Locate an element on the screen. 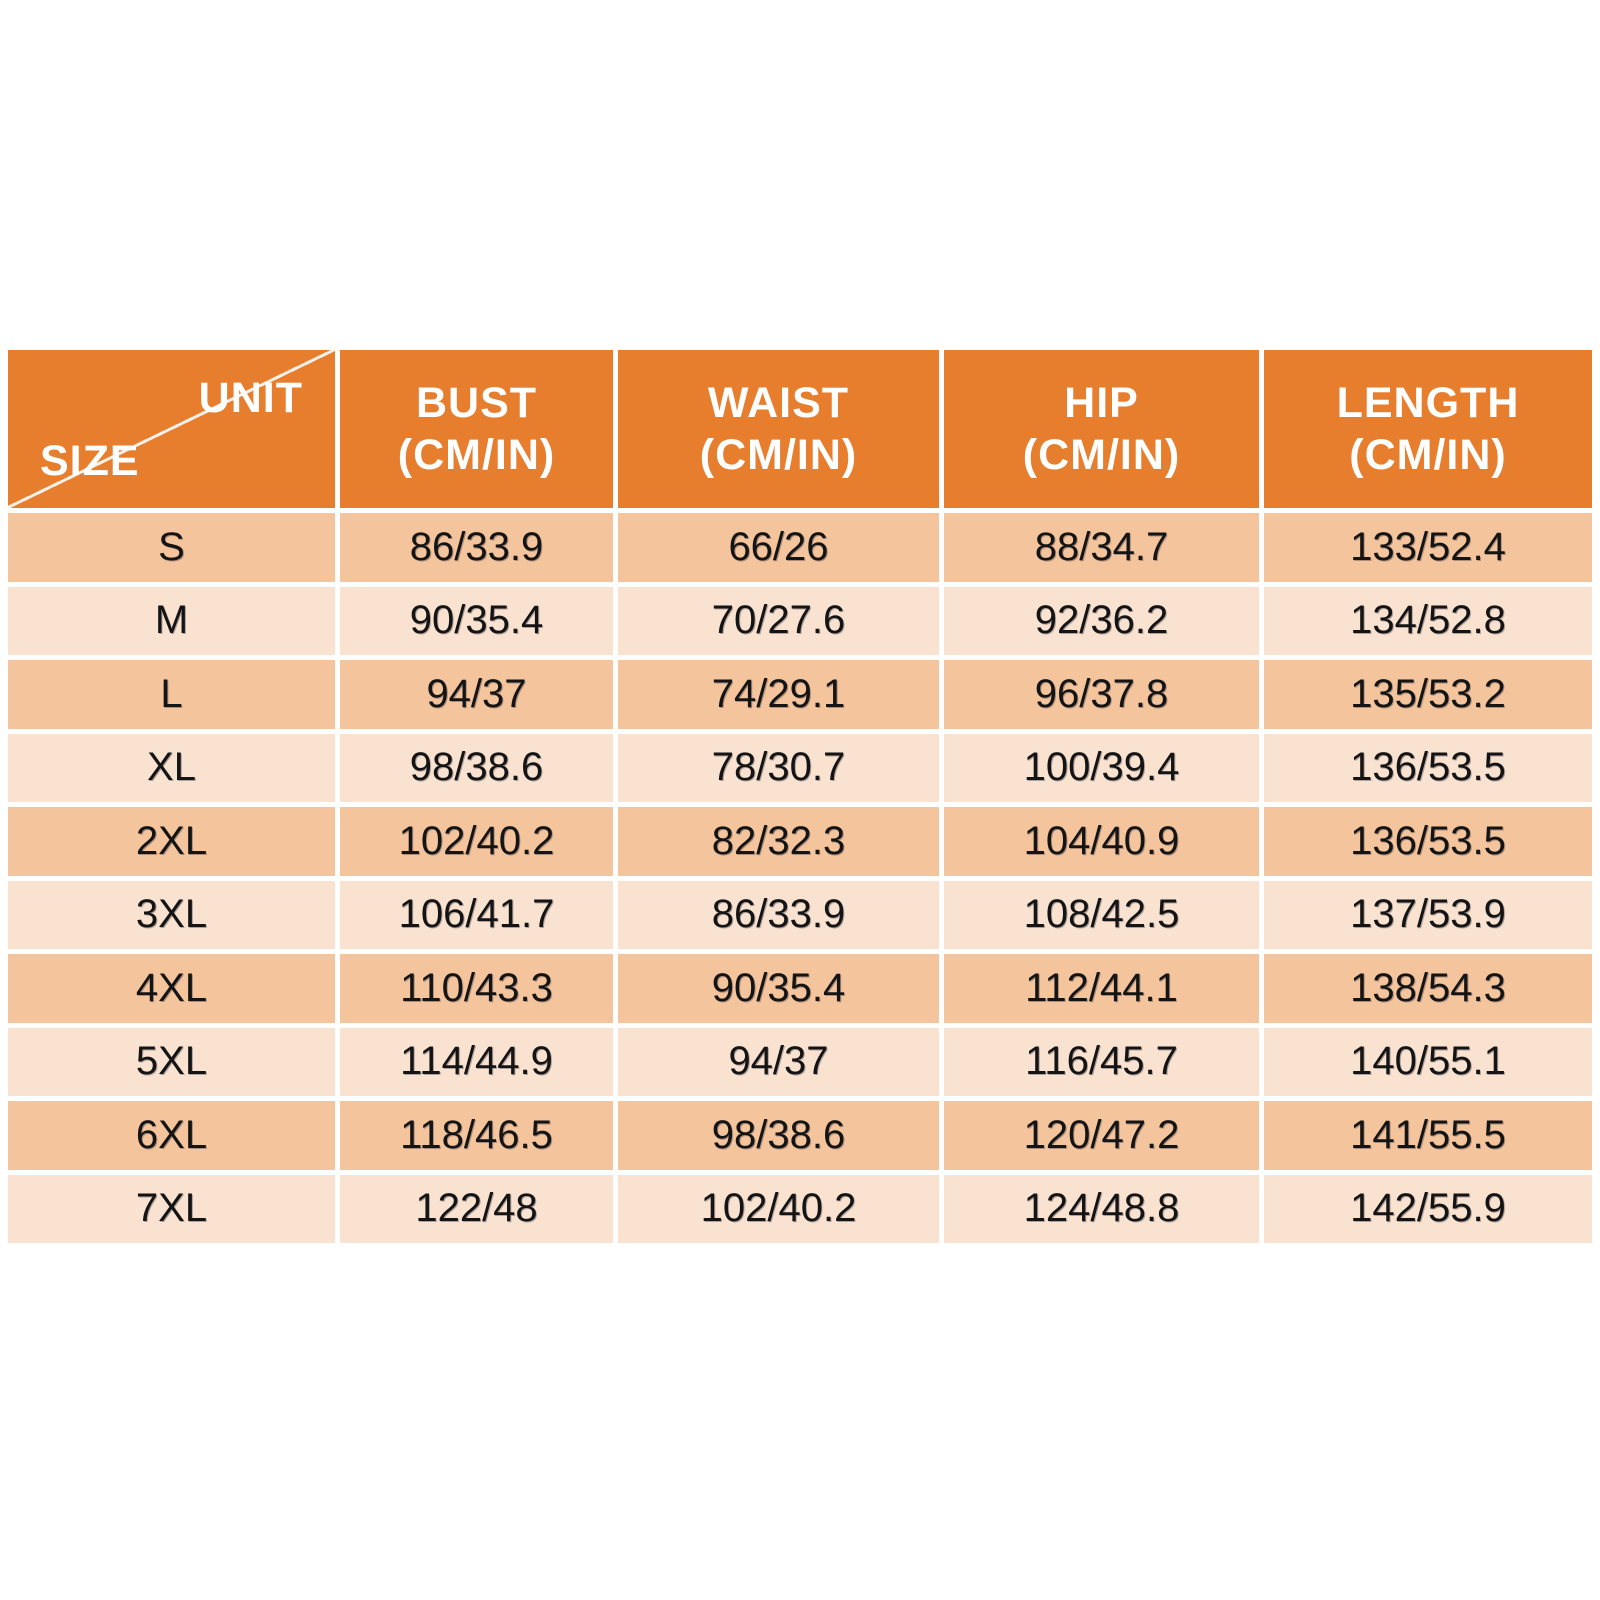 Image resolution: width=1600 pixels, height=1600 pixels. size-cell-xl: XL is located at coordinates (171, 767).